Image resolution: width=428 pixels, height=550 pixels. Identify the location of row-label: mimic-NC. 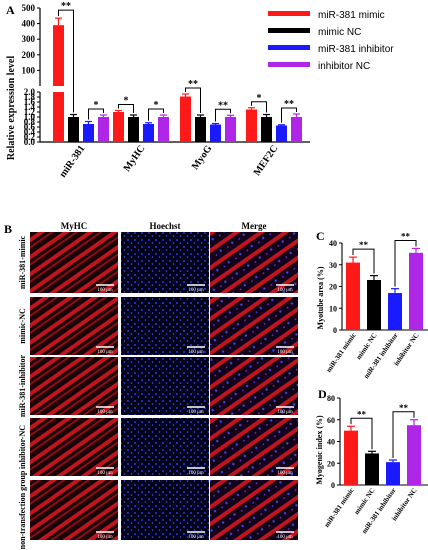
(22, 326).